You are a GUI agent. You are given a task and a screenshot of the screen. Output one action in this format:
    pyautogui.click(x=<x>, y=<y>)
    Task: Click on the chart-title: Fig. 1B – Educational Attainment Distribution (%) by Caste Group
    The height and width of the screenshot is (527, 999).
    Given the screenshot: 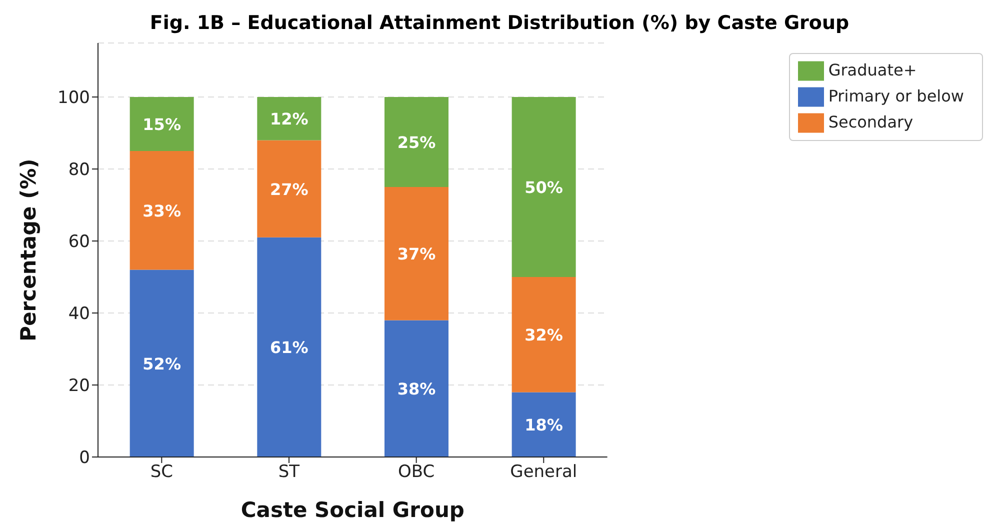 What is the action you would take?
    pyautogui.click(x=499, y=23)
    